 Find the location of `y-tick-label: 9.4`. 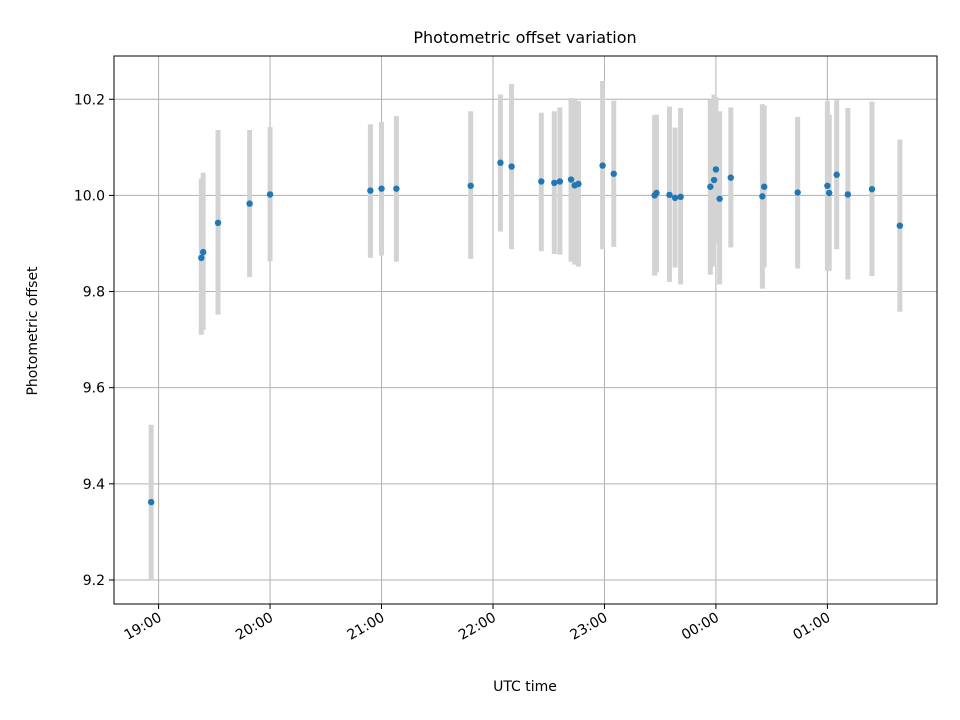

y-tick-label: 9.4 is located at coordinates (94, 485).